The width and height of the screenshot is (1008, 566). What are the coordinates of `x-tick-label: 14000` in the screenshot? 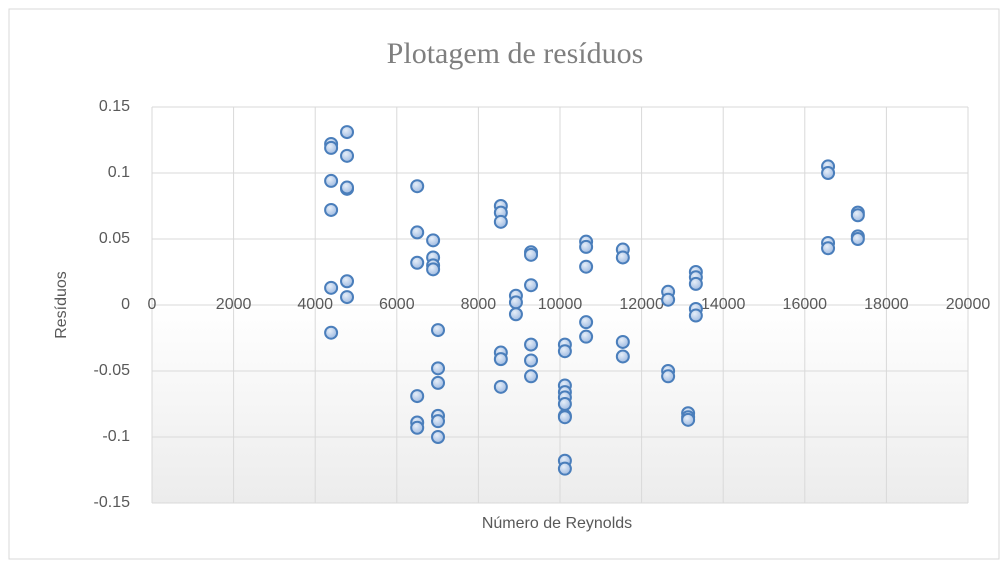 It's located at (723, 304).